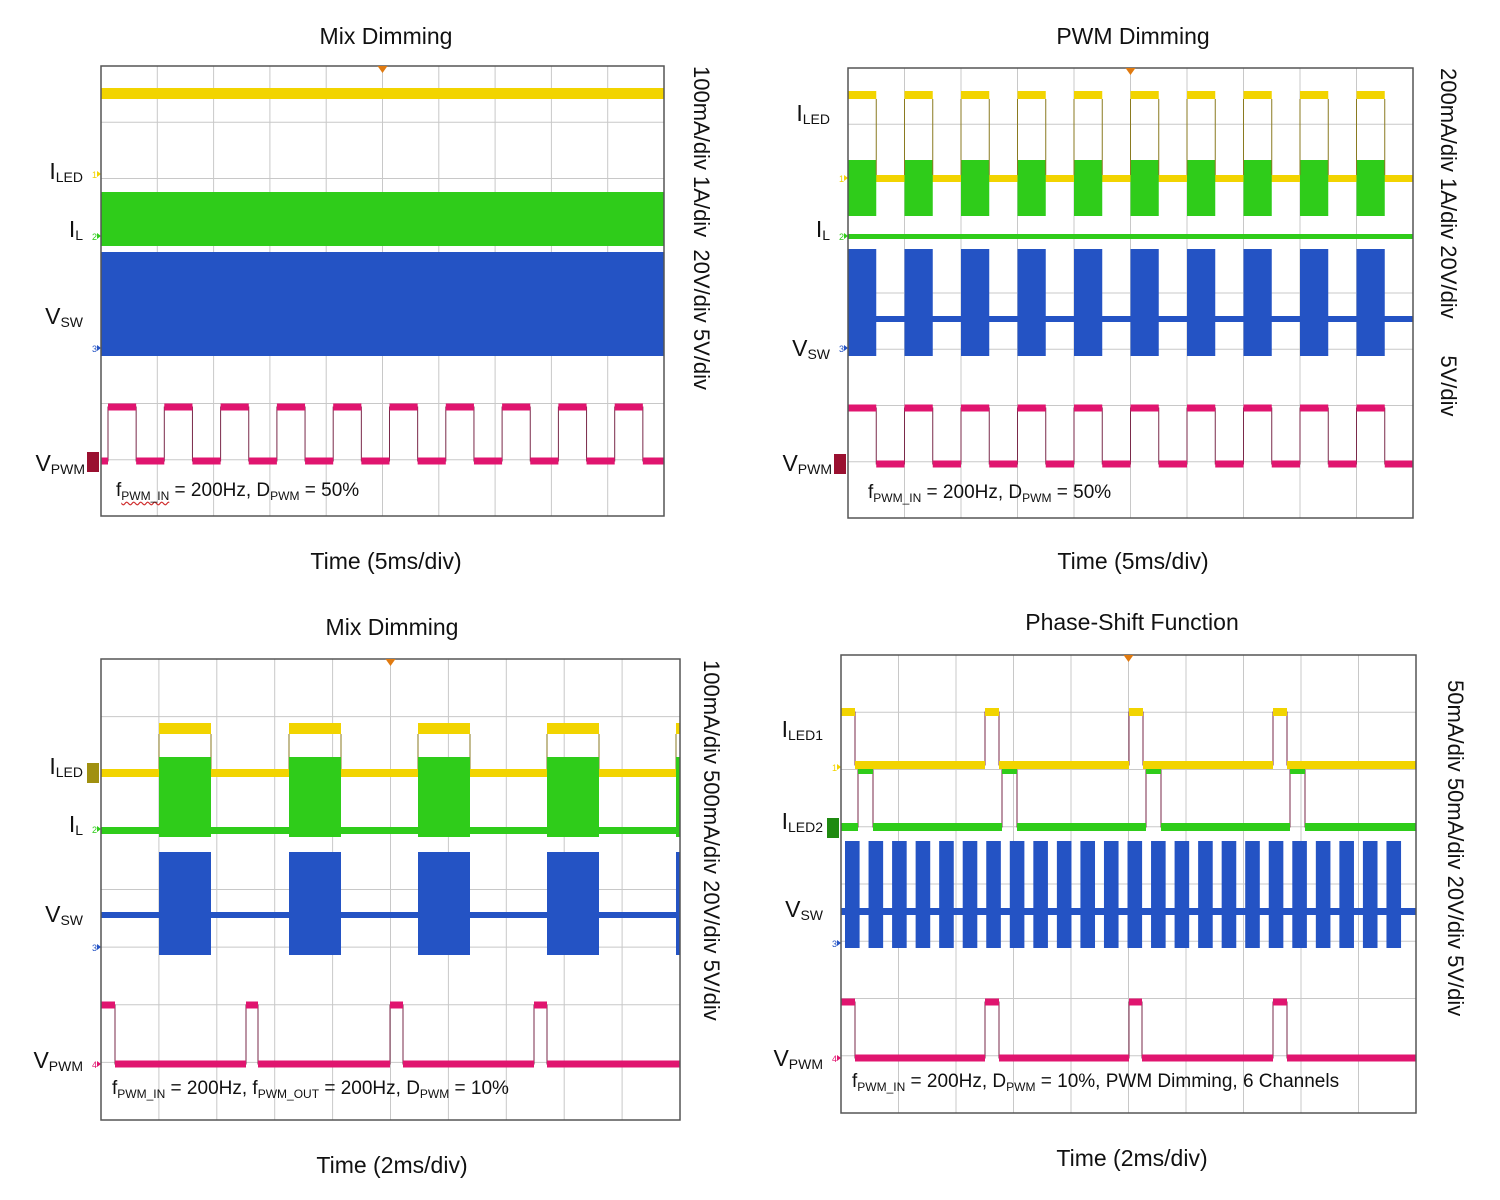 The image size is (1500, 1200). What do you see at coordinates (802, 821) in the screenshot?
I see `channel-label-iled2: ILED2` at bounding box center [802, 821].